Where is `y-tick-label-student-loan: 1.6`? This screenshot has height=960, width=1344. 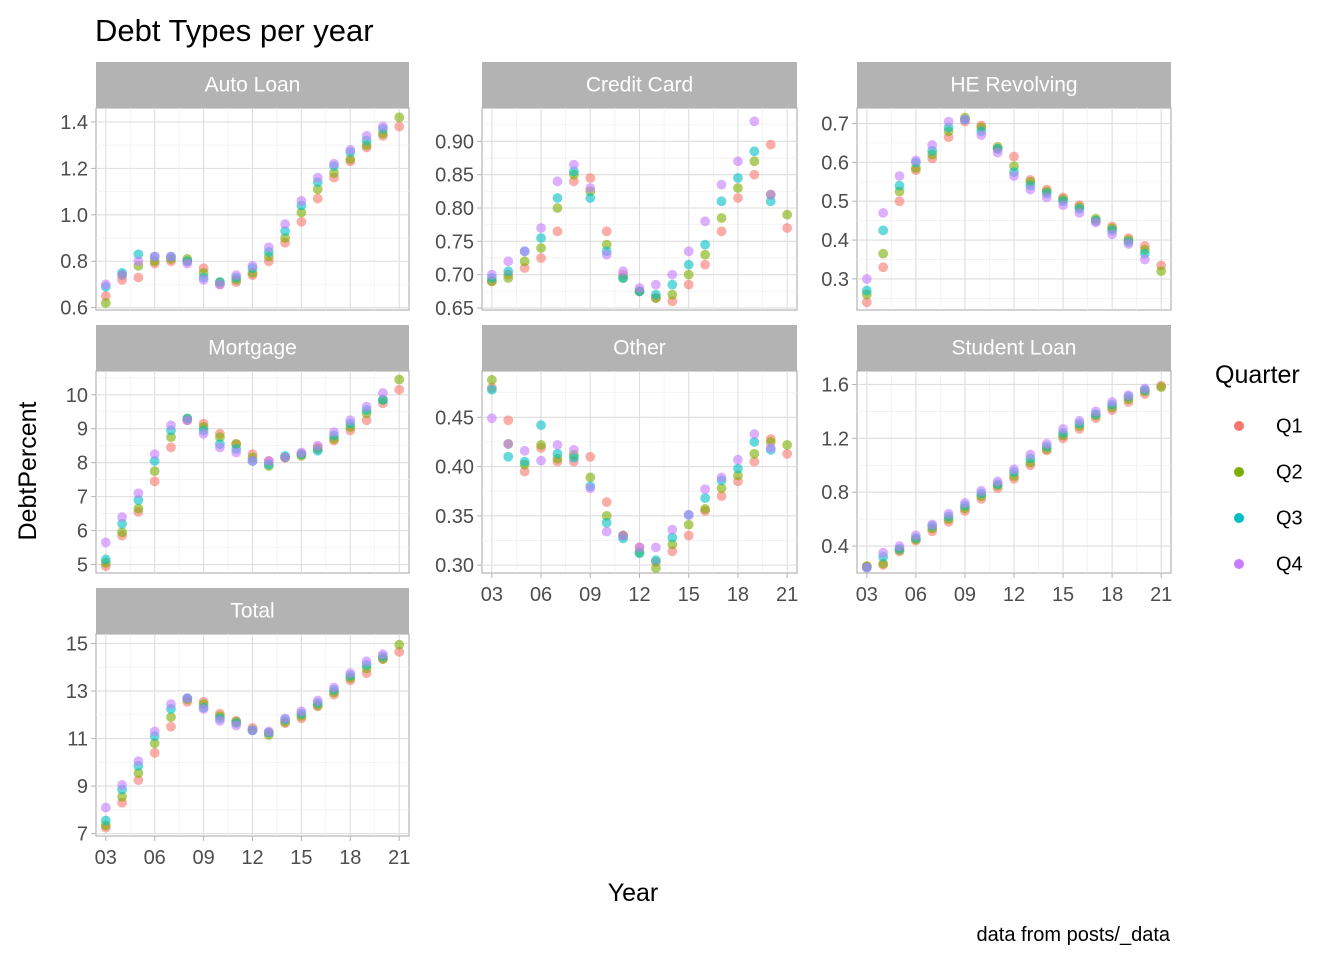
y-tick-label-student-loan: 1.6 is located at coordinates (835, 385).